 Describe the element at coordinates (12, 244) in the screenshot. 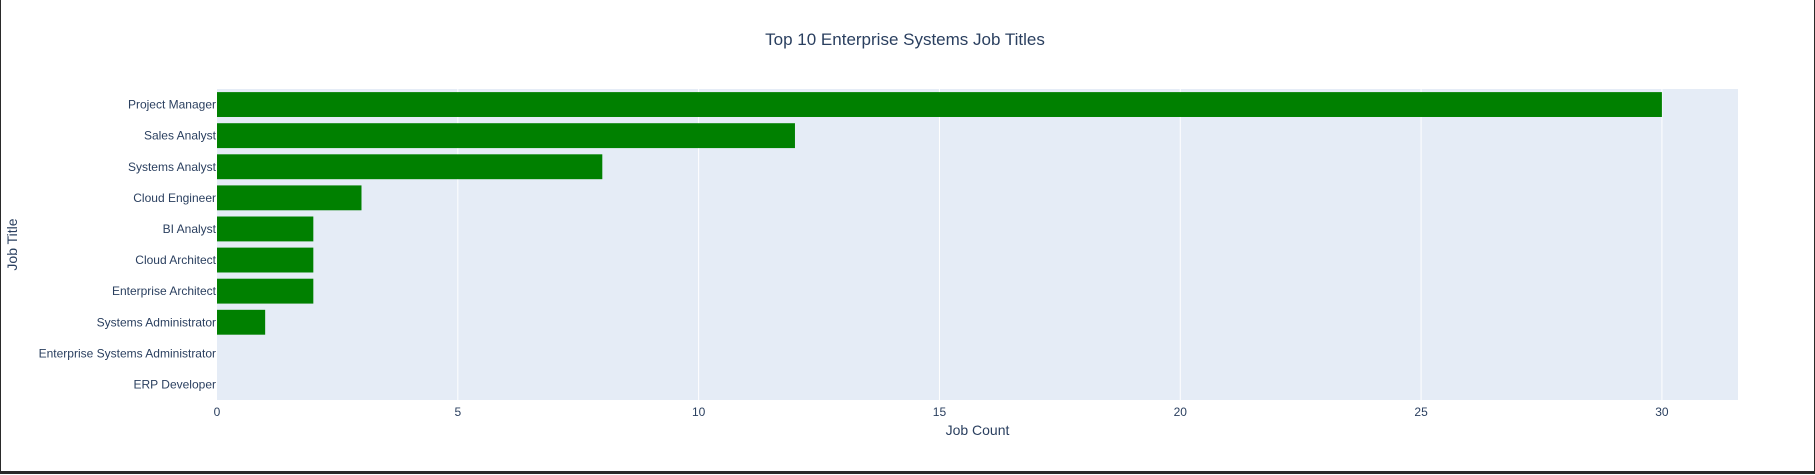

I see `y-axis-title: Job Title` at that location.